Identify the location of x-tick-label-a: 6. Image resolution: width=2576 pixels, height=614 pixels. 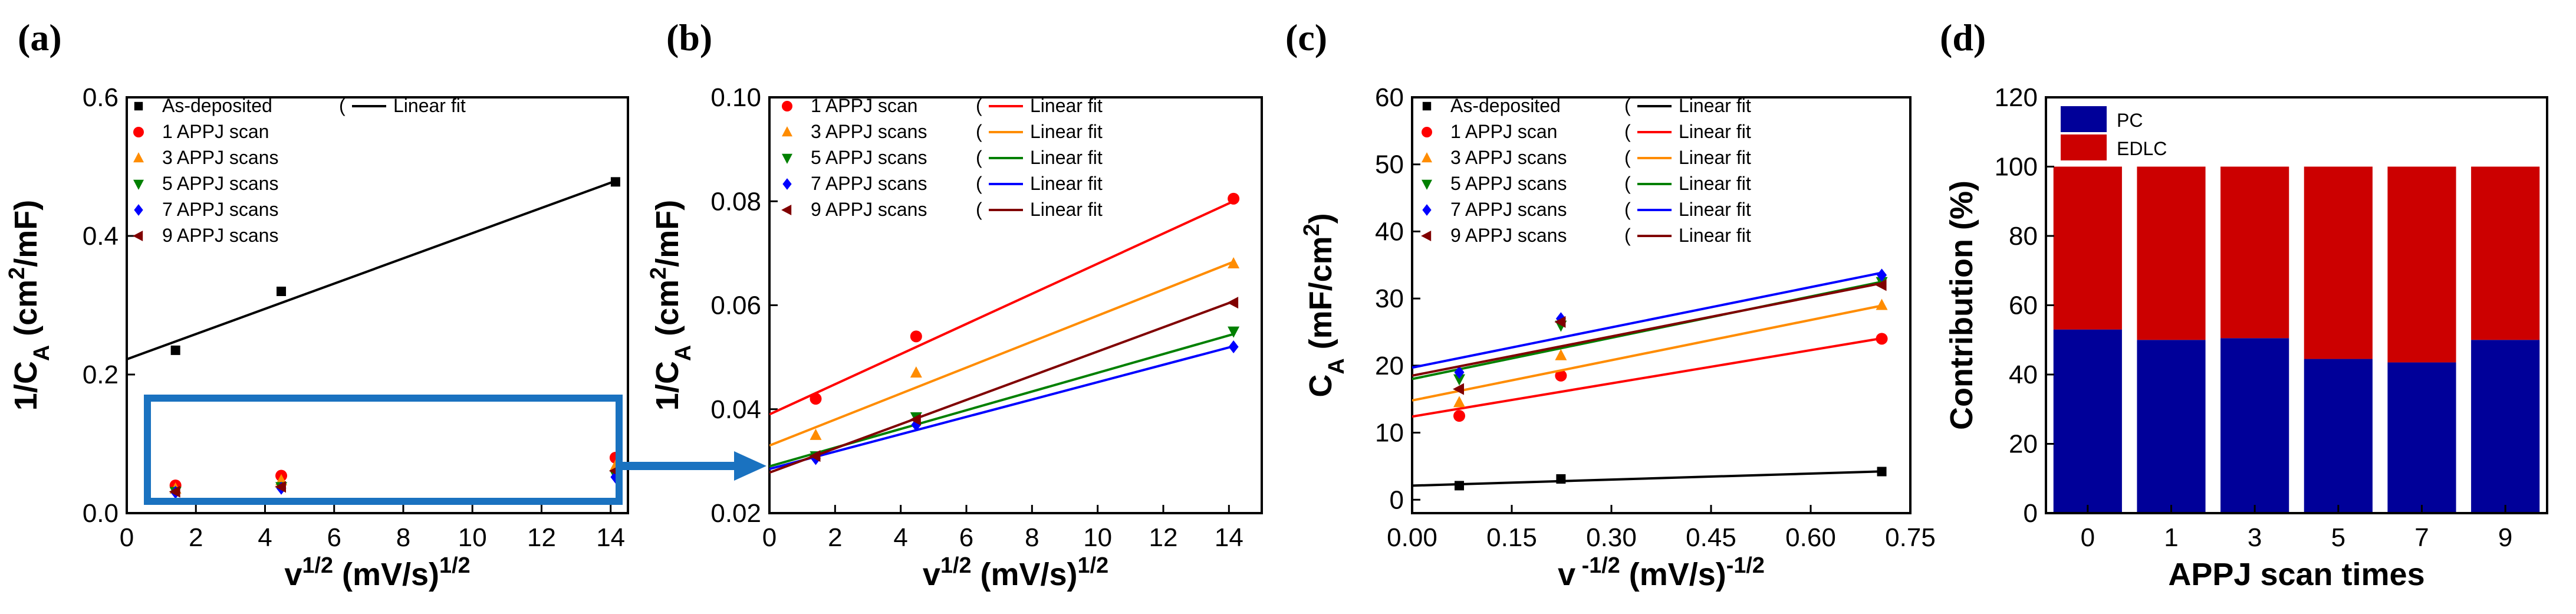
(334, 537).